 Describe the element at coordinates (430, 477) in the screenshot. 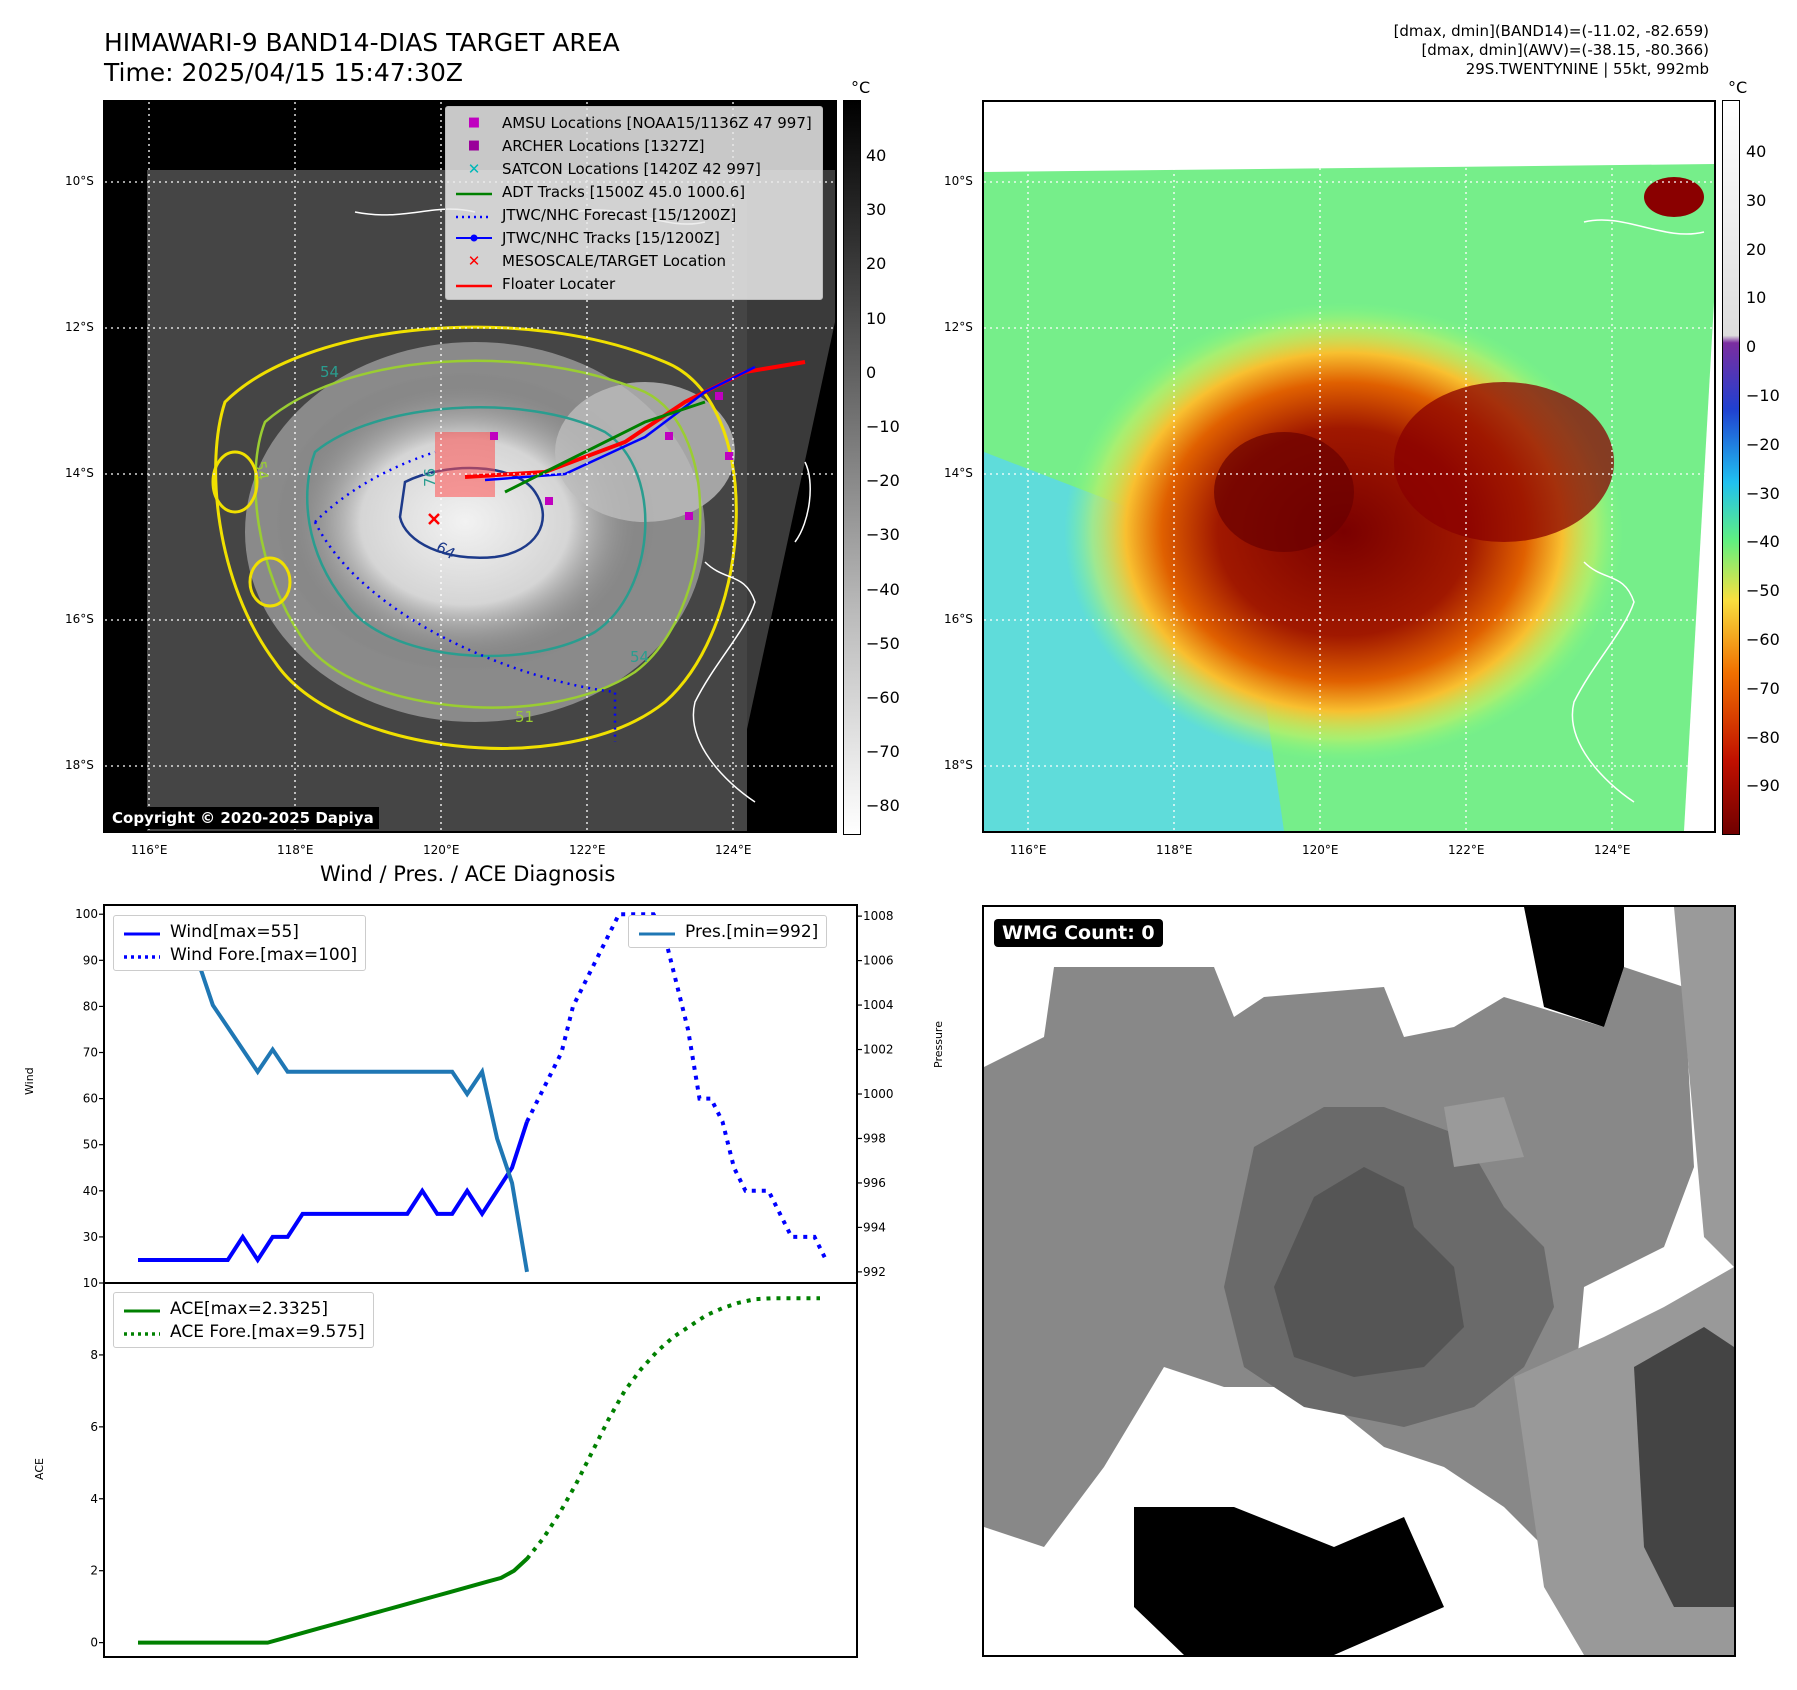

I see `contour-label: 76` at that location.